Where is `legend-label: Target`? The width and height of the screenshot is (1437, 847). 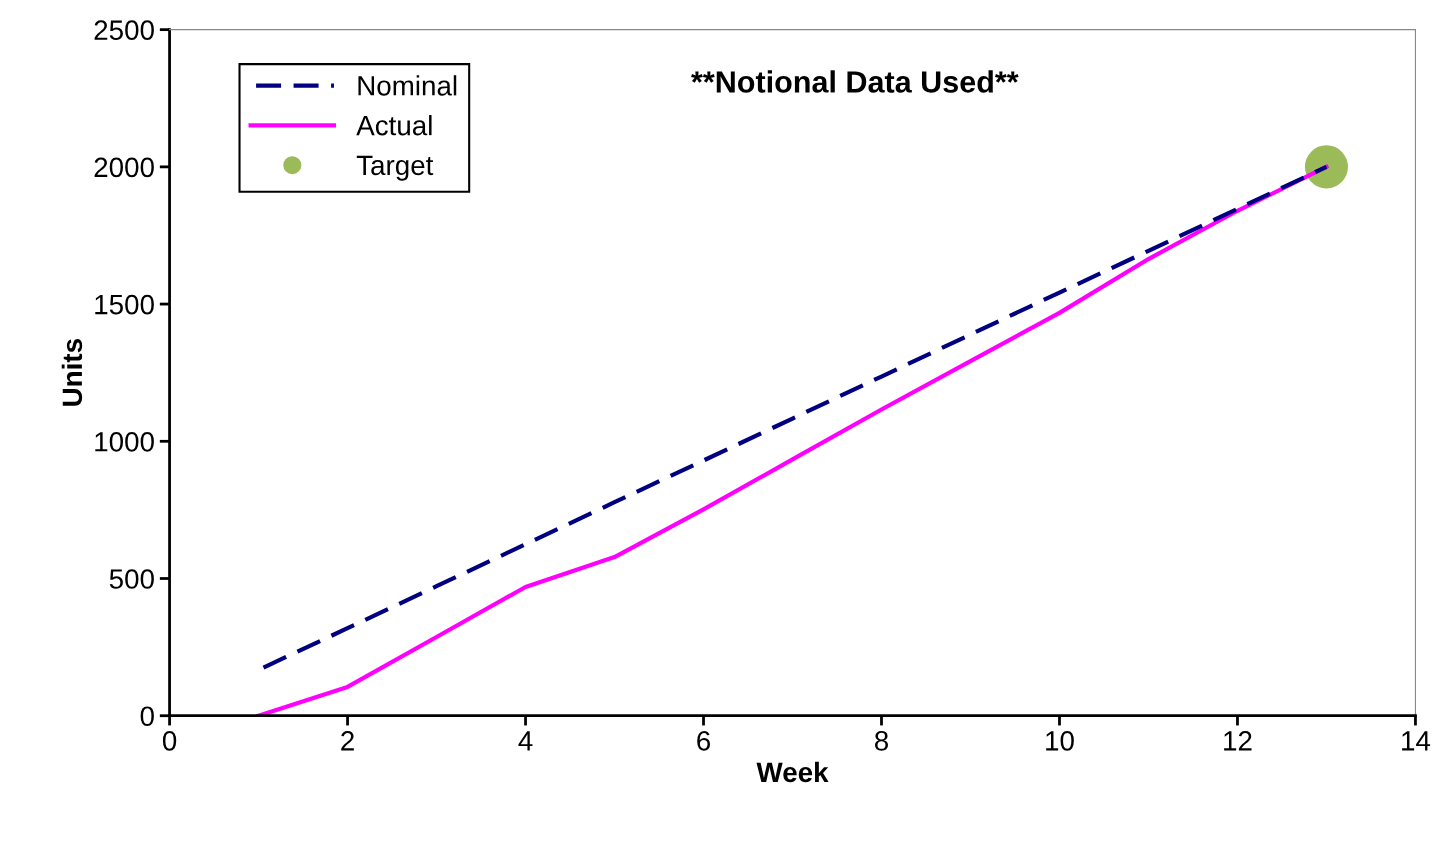
legend-label: Target is located at coordinates (395, 168).